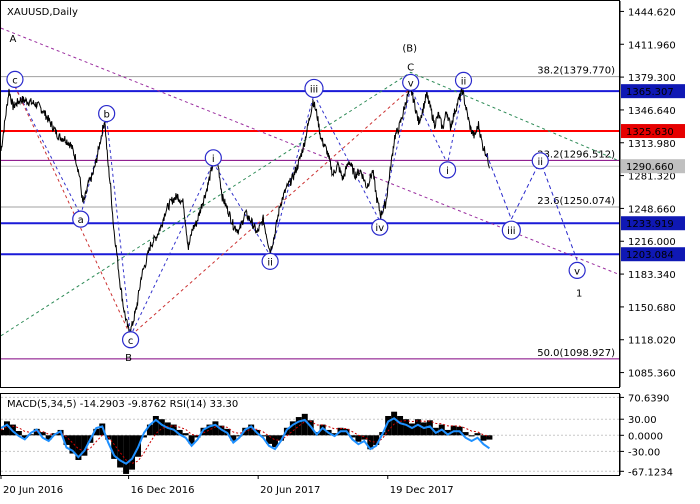 The width and height of the screenshot is (700, 504). I want to click on wave-degree-label: B, so click(128, 358).